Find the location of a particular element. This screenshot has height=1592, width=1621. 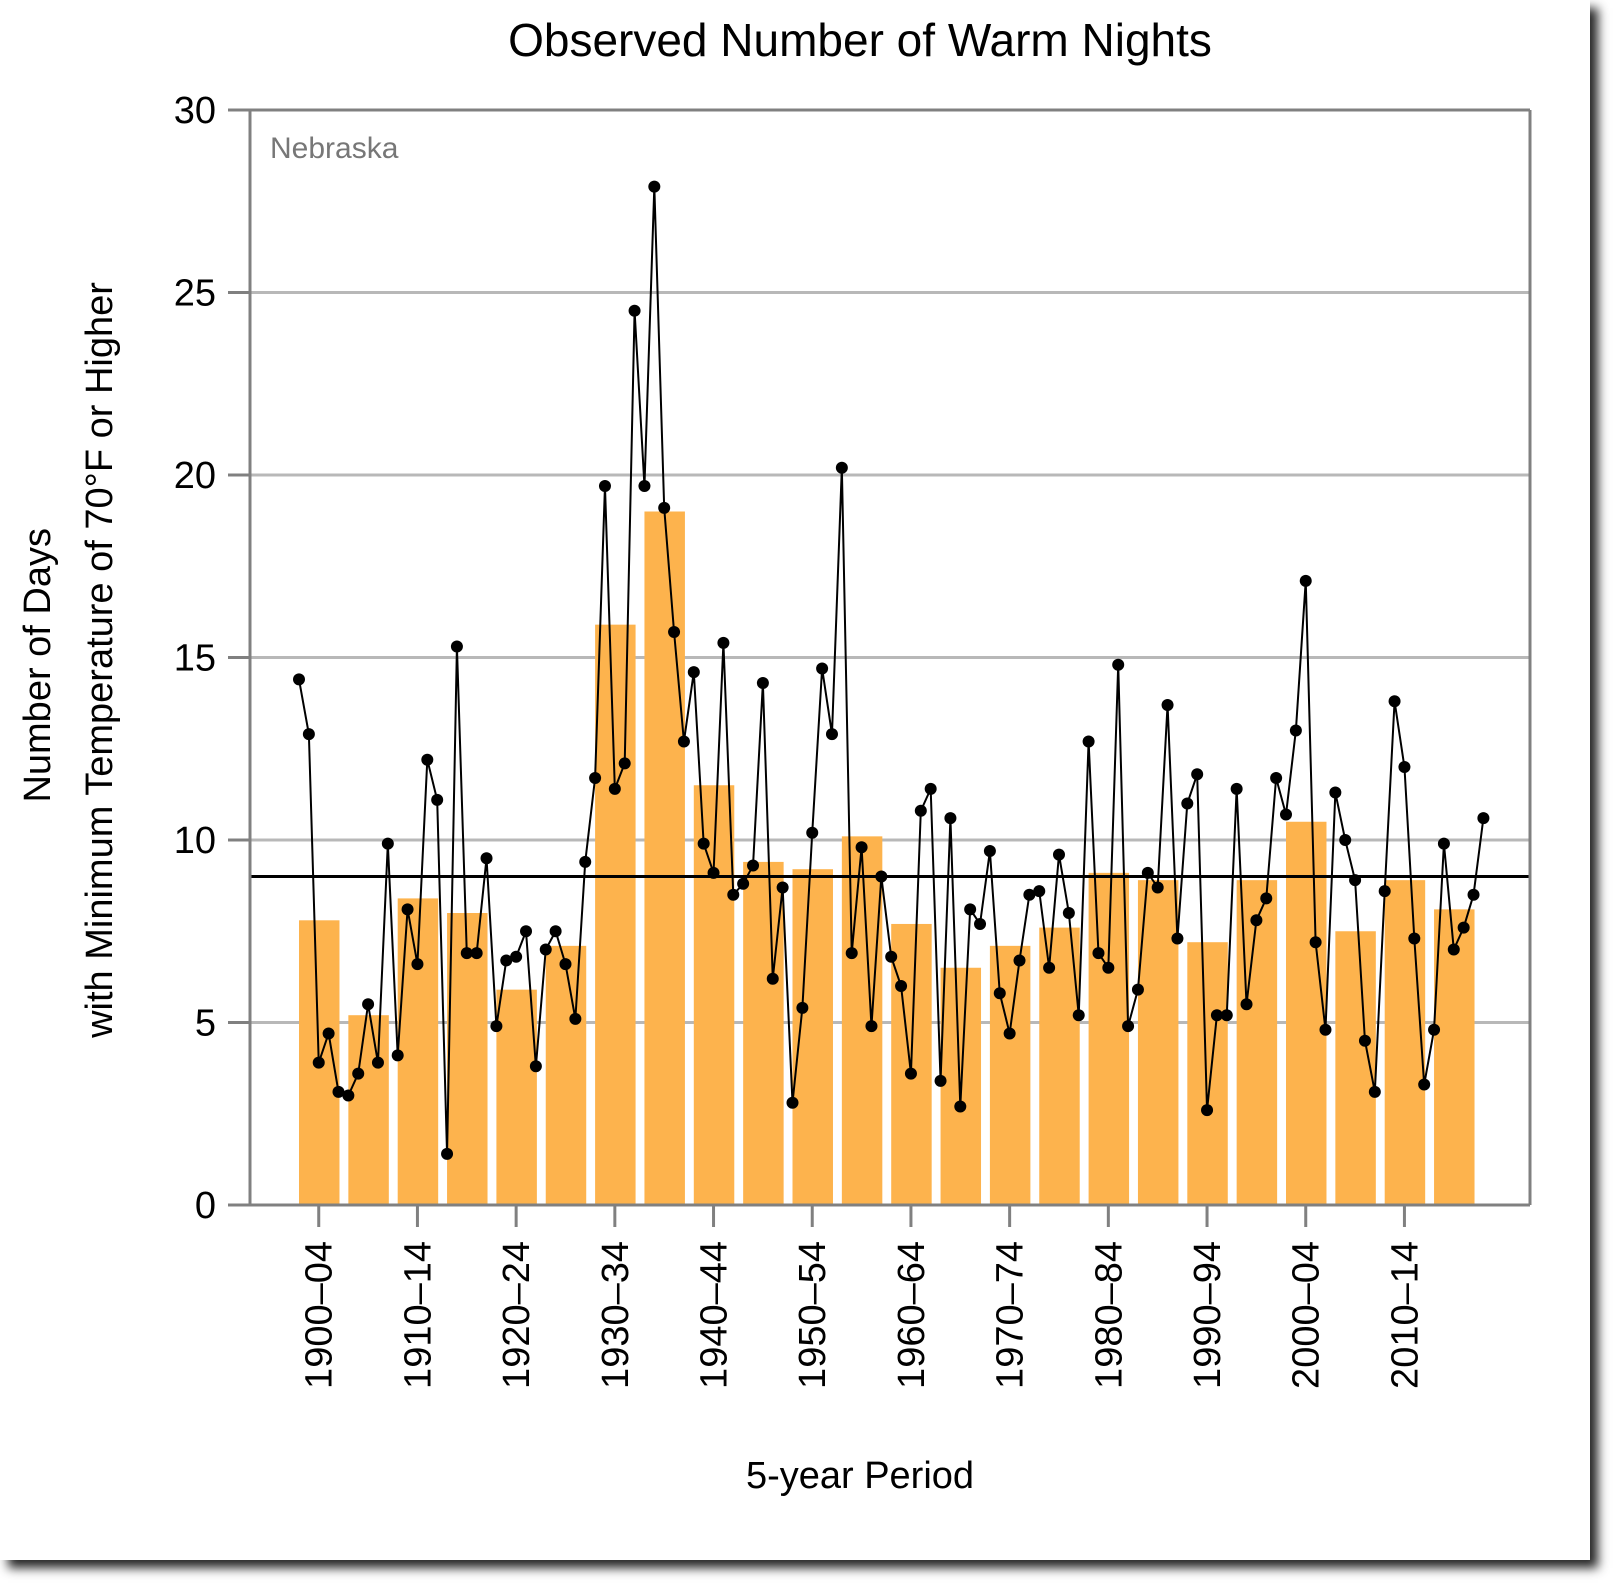

point-1986 is located at coordinates (1147, 872).